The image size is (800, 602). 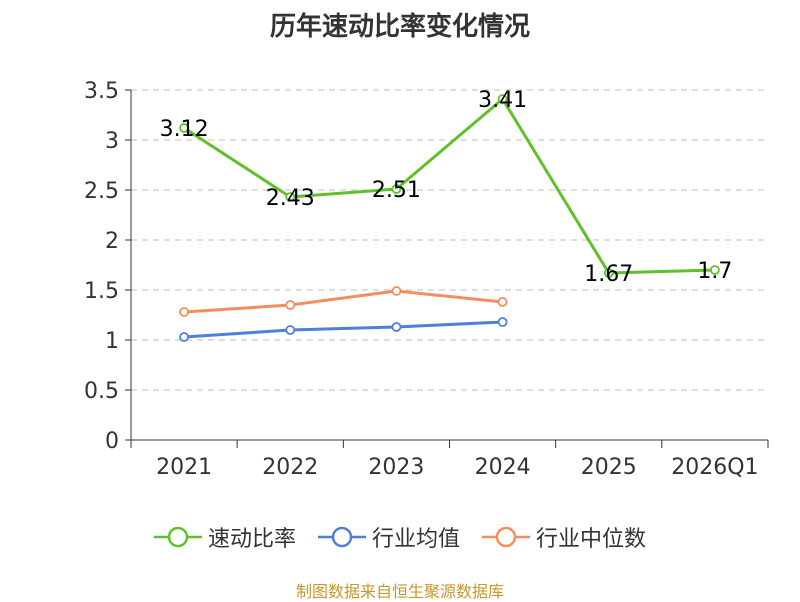 What do you see at coordinates (714, 467) in the screenshot?
I see `x-tick-label: 2026Q1` at bounding box center [714, 467].